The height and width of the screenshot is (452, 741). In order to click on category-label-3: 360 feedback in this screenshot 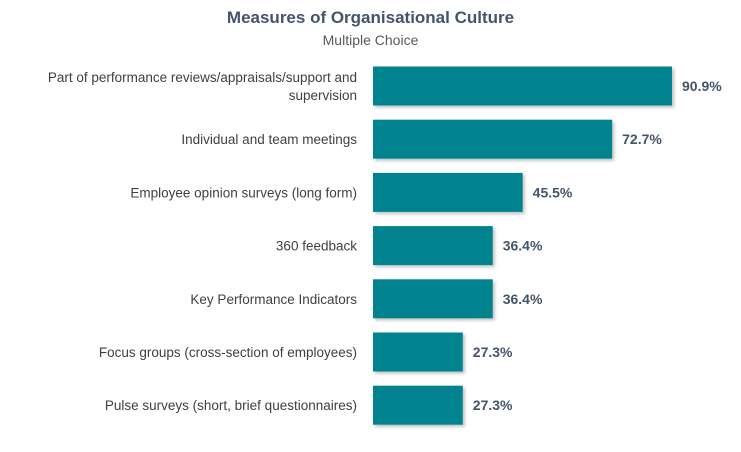, I will do `click(316, 246)`.